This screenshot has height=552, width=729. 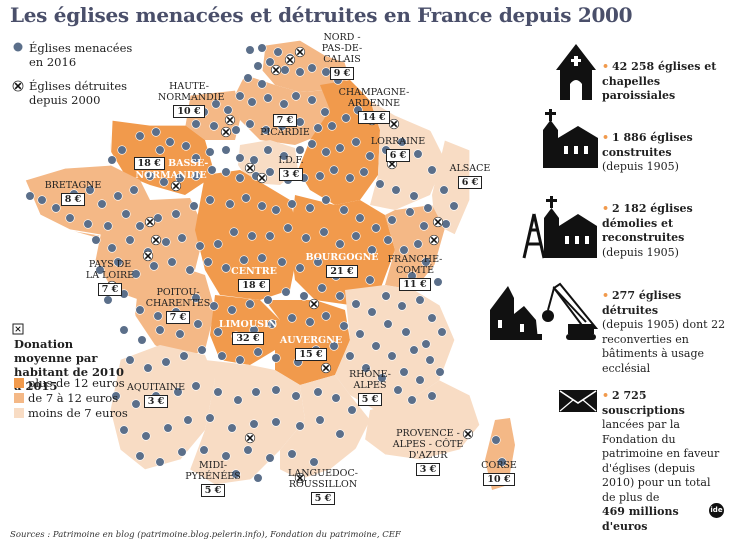 What do you see at coordinates (110, 270) in the screenshot?
I see `region-name: PAYS DE LA LOIRE` at bounding box center [110, 270].